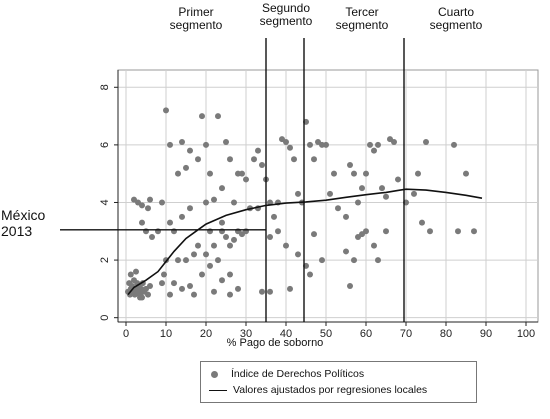 The image size is (550, 419). Describe the element at coordinates (406, 334) in the screenshot. I see `x-tick-label: 70` at that location.